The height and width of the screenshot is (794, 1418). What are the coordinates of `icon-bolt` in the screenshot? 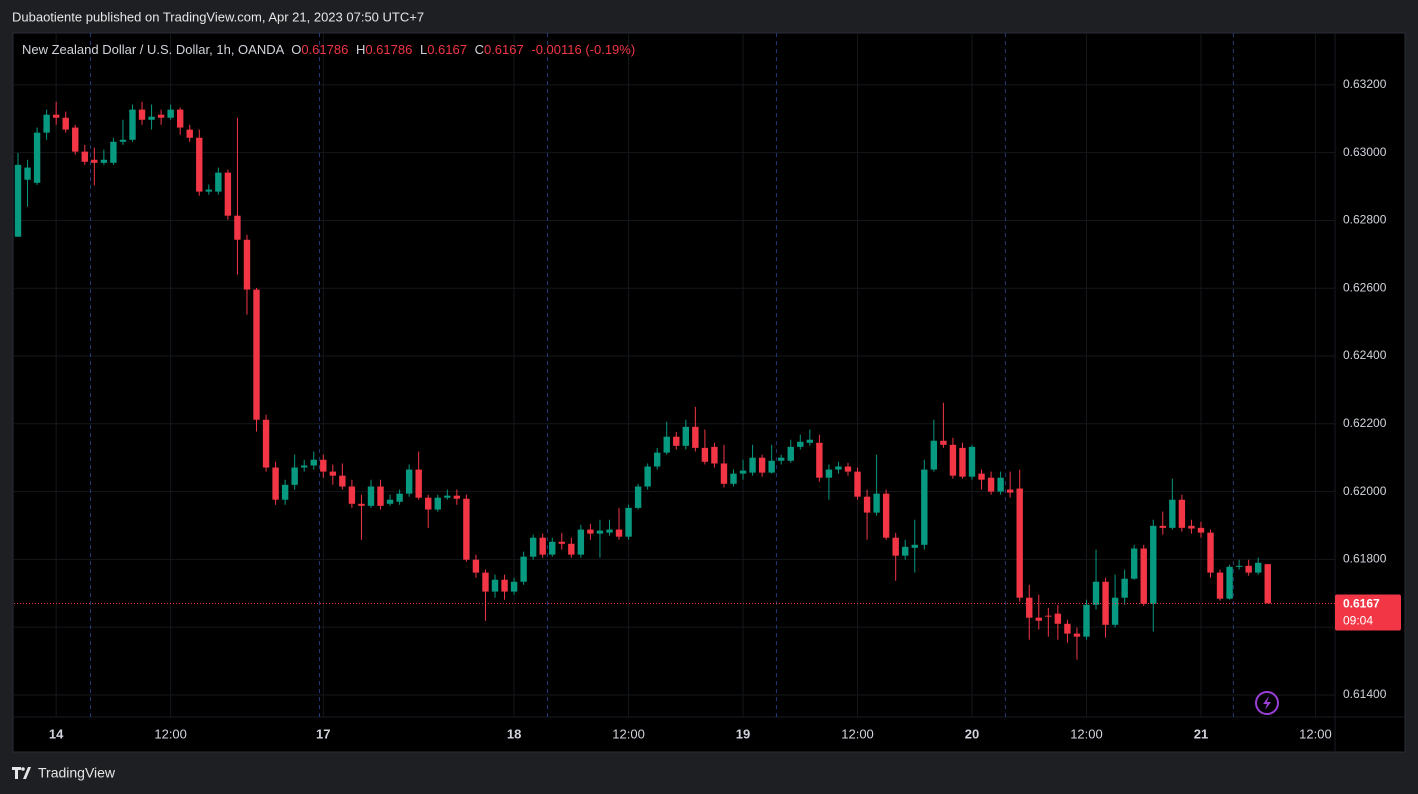 It's located at (1267, 703).